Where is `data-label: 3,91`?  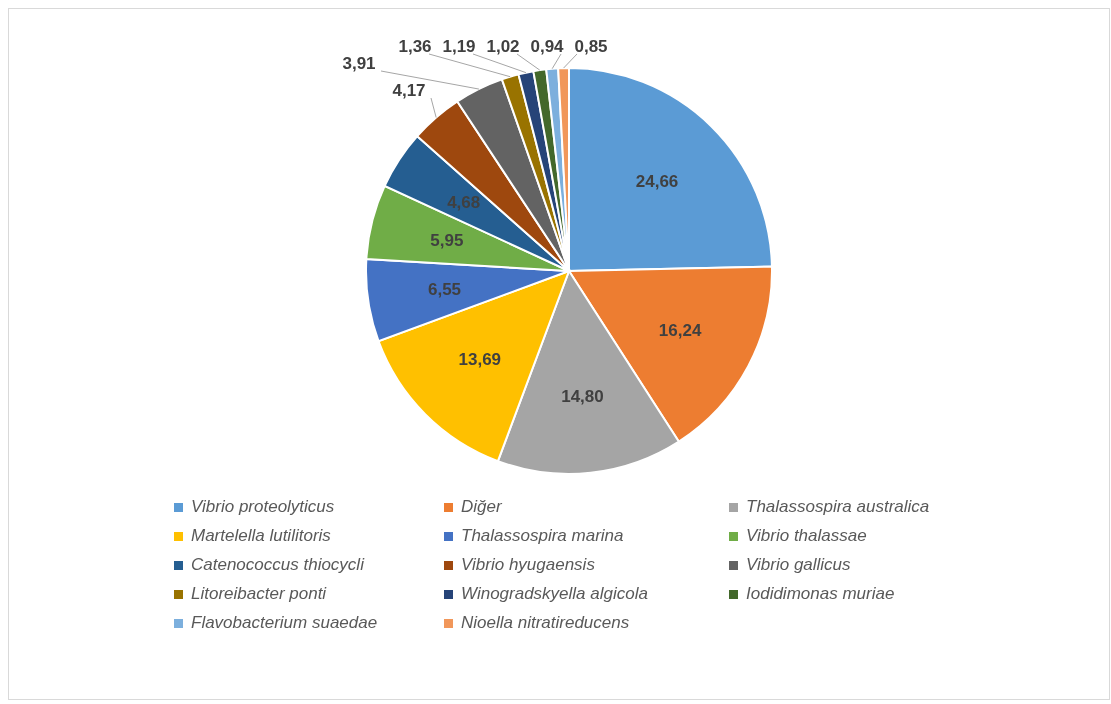
data-label: 3,91 is located at coordinates (359, 63).